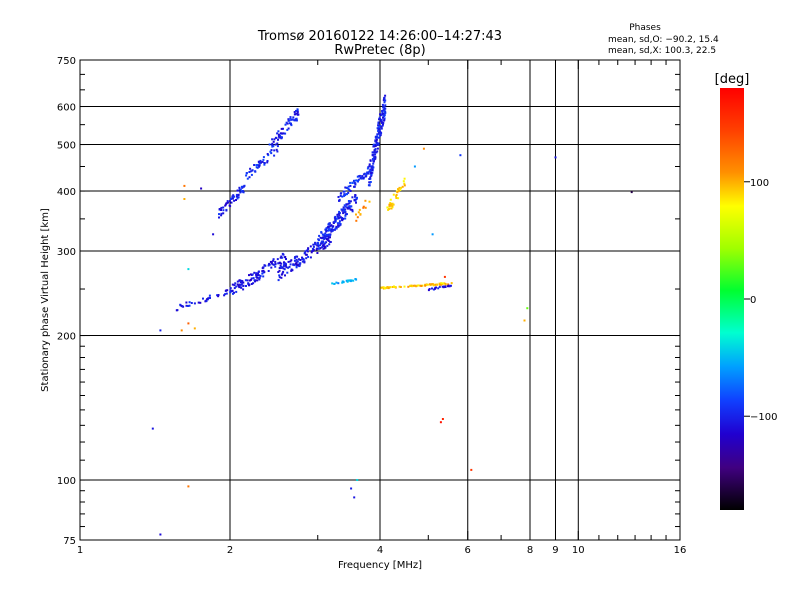 Image resolution: width=800 pixels, height=600 pixels. Describe the element at coordinates (662, 51) in the screenshot. I see `phases-x-stats: mean, sd,X: 100.3, 22.5` at that location.